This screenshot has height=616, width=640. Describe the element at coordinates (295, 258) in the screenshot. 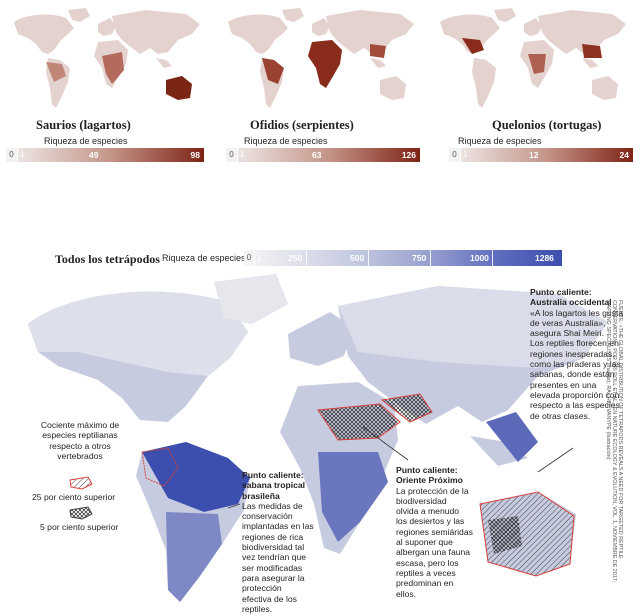

I see `main-scale-tick: 250` at that location.